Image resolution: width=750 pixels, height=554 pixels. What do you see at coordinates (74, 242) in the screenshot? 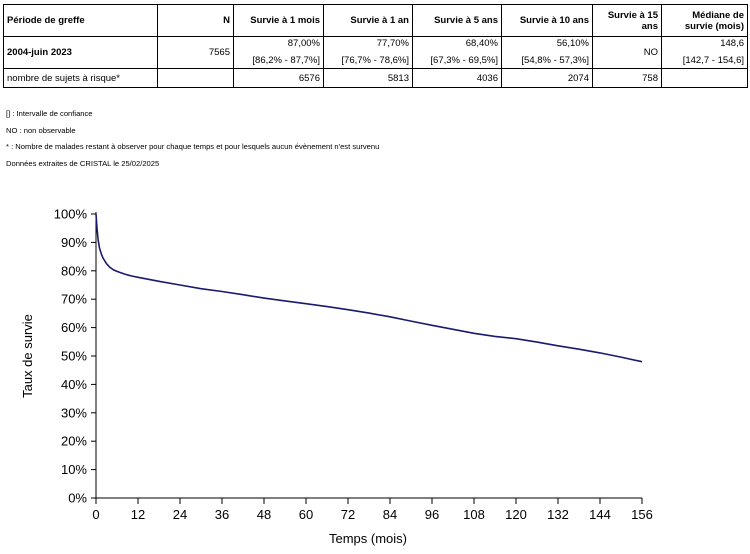
I see `y-tick-label: 90%` at bounding box center [74, 242].